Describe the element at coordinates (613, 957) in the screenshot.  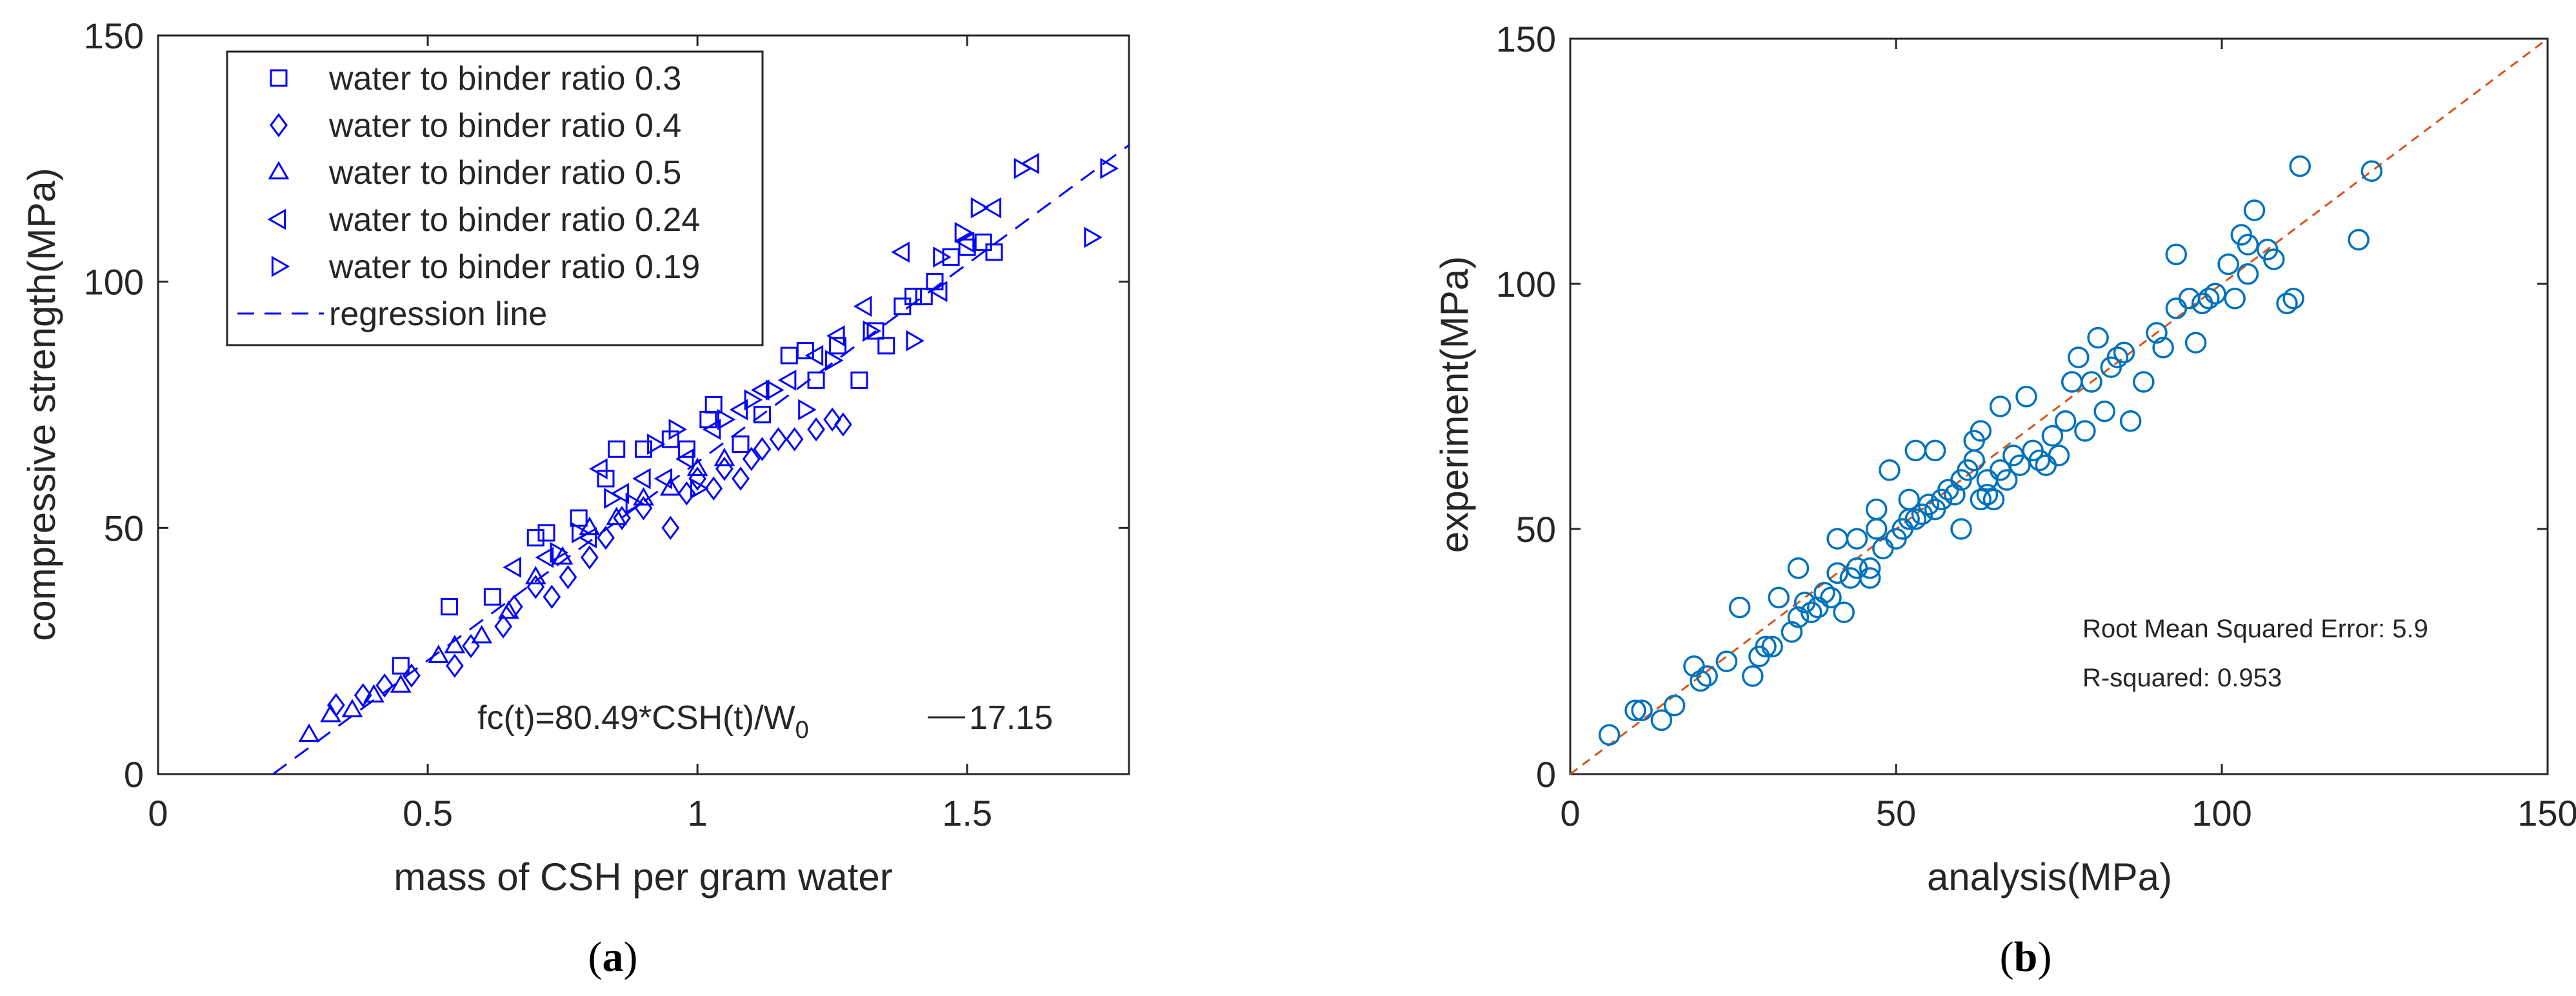
I see `panel-a-label: (a)` at that location.